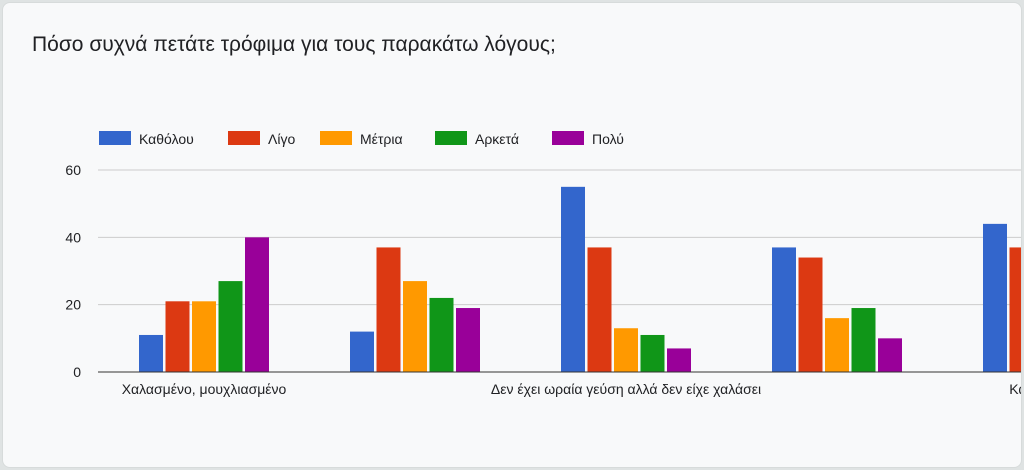 This screenshot has height=470, width=1024. Describe the element at coordinates (784, 309) in the screenshot. I see `bar-καθόλου-4` at that location.